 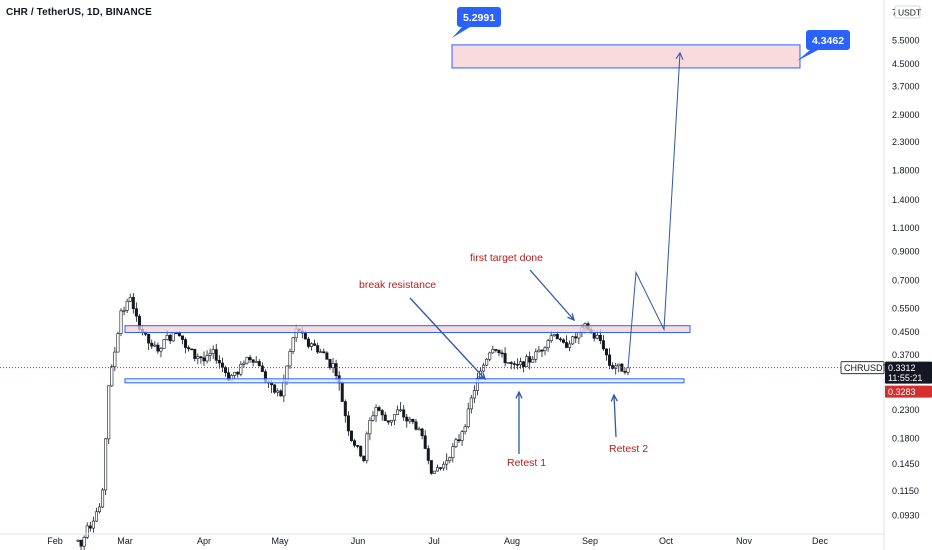 What do you see at coordinates (447, 338) in the screenshot?
I see `break-resistance-arrow` at bounding box center [447, 338].